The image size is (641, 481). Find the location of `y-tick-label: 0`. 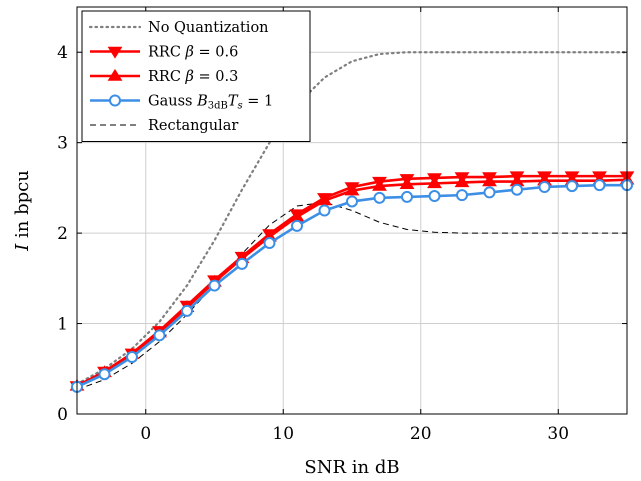

y-tick-label: 0 is located at coordinates (62, 415).